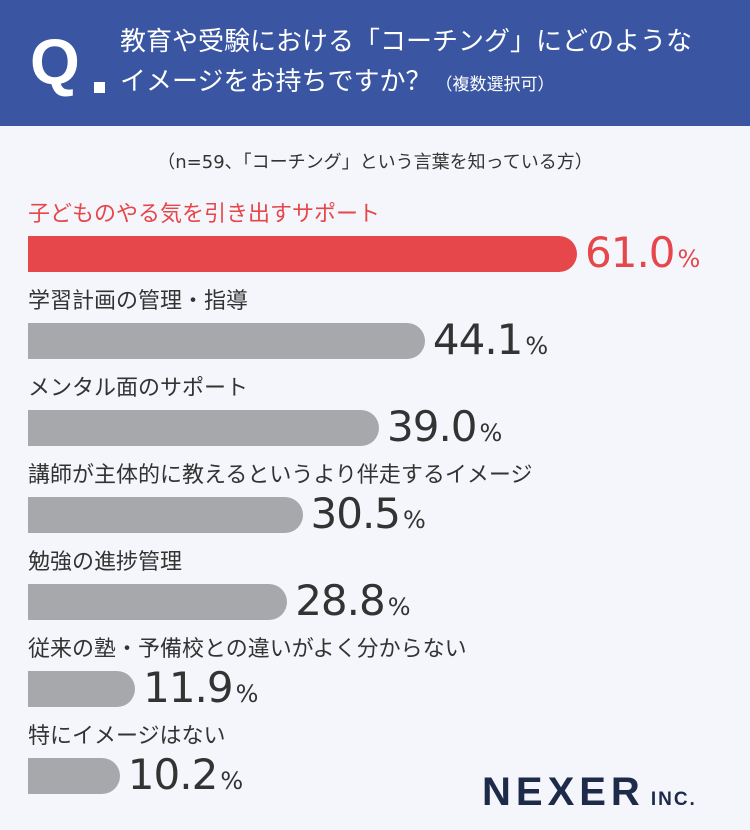 This screenshot has height=830, width=750. Describe the element at coordinates (127, 736) in the screenshot. I see `bar-label: 特にイメージはない` at that location.